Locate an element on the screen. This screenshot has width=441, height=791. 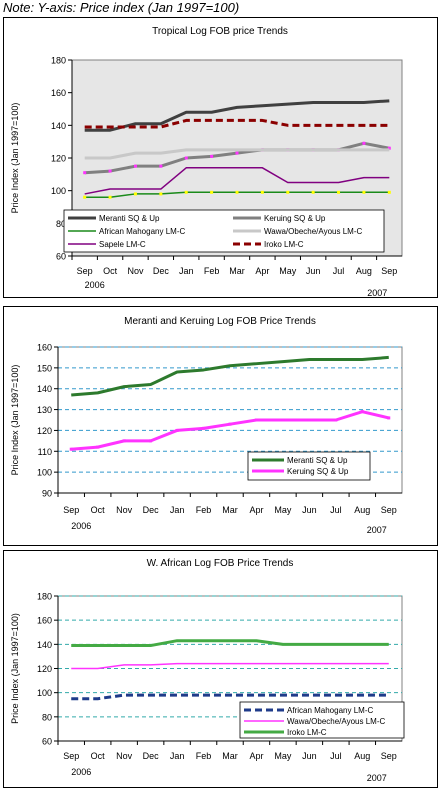
legend-box is located at coordinates (224, 231).